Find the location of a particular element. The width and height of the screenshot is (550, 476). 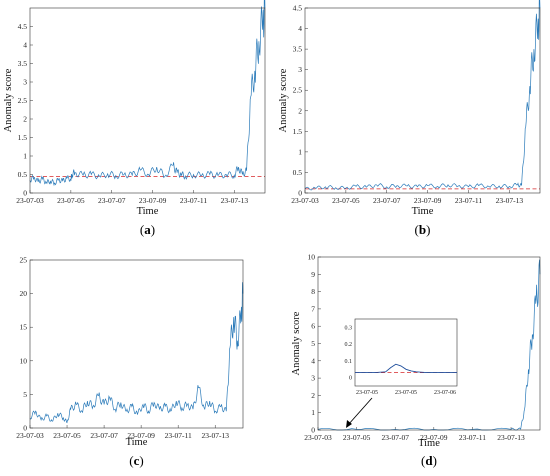

panel-label: (d) is located at coordinates (429, 460).